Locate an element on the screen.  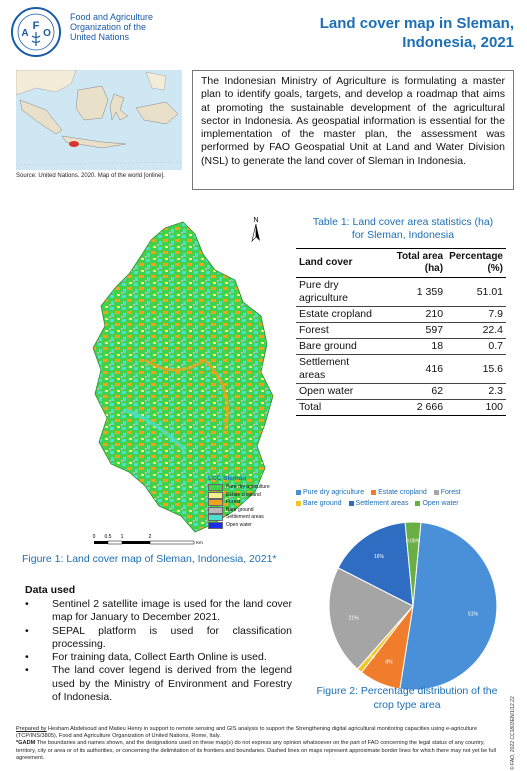
cell-total-area: 1 359 is located at coordinates (413, 292).